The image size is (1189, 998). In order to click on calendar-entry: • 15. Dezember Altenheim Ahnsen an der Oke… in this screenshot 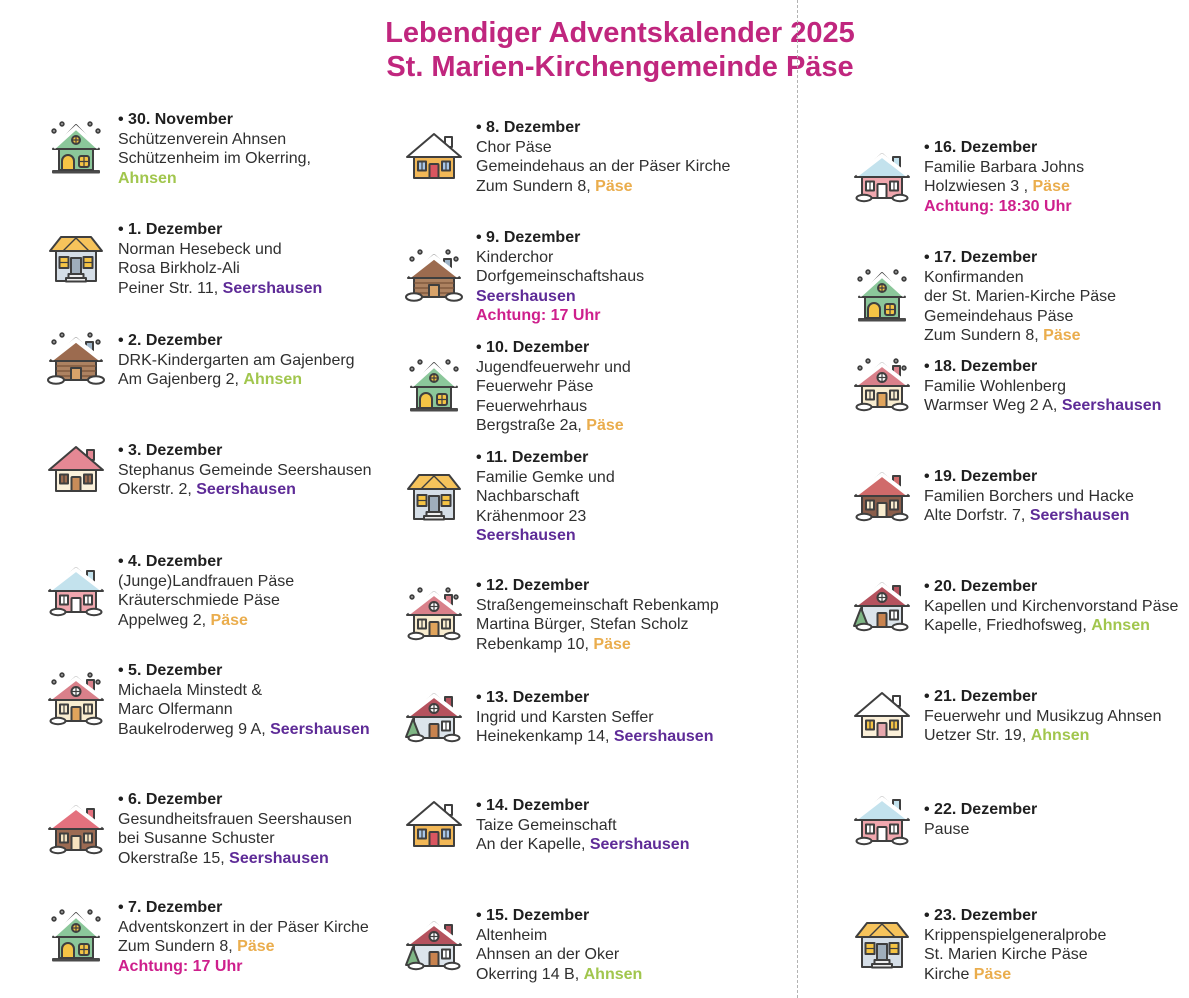, I will do `click(523, 945)`.